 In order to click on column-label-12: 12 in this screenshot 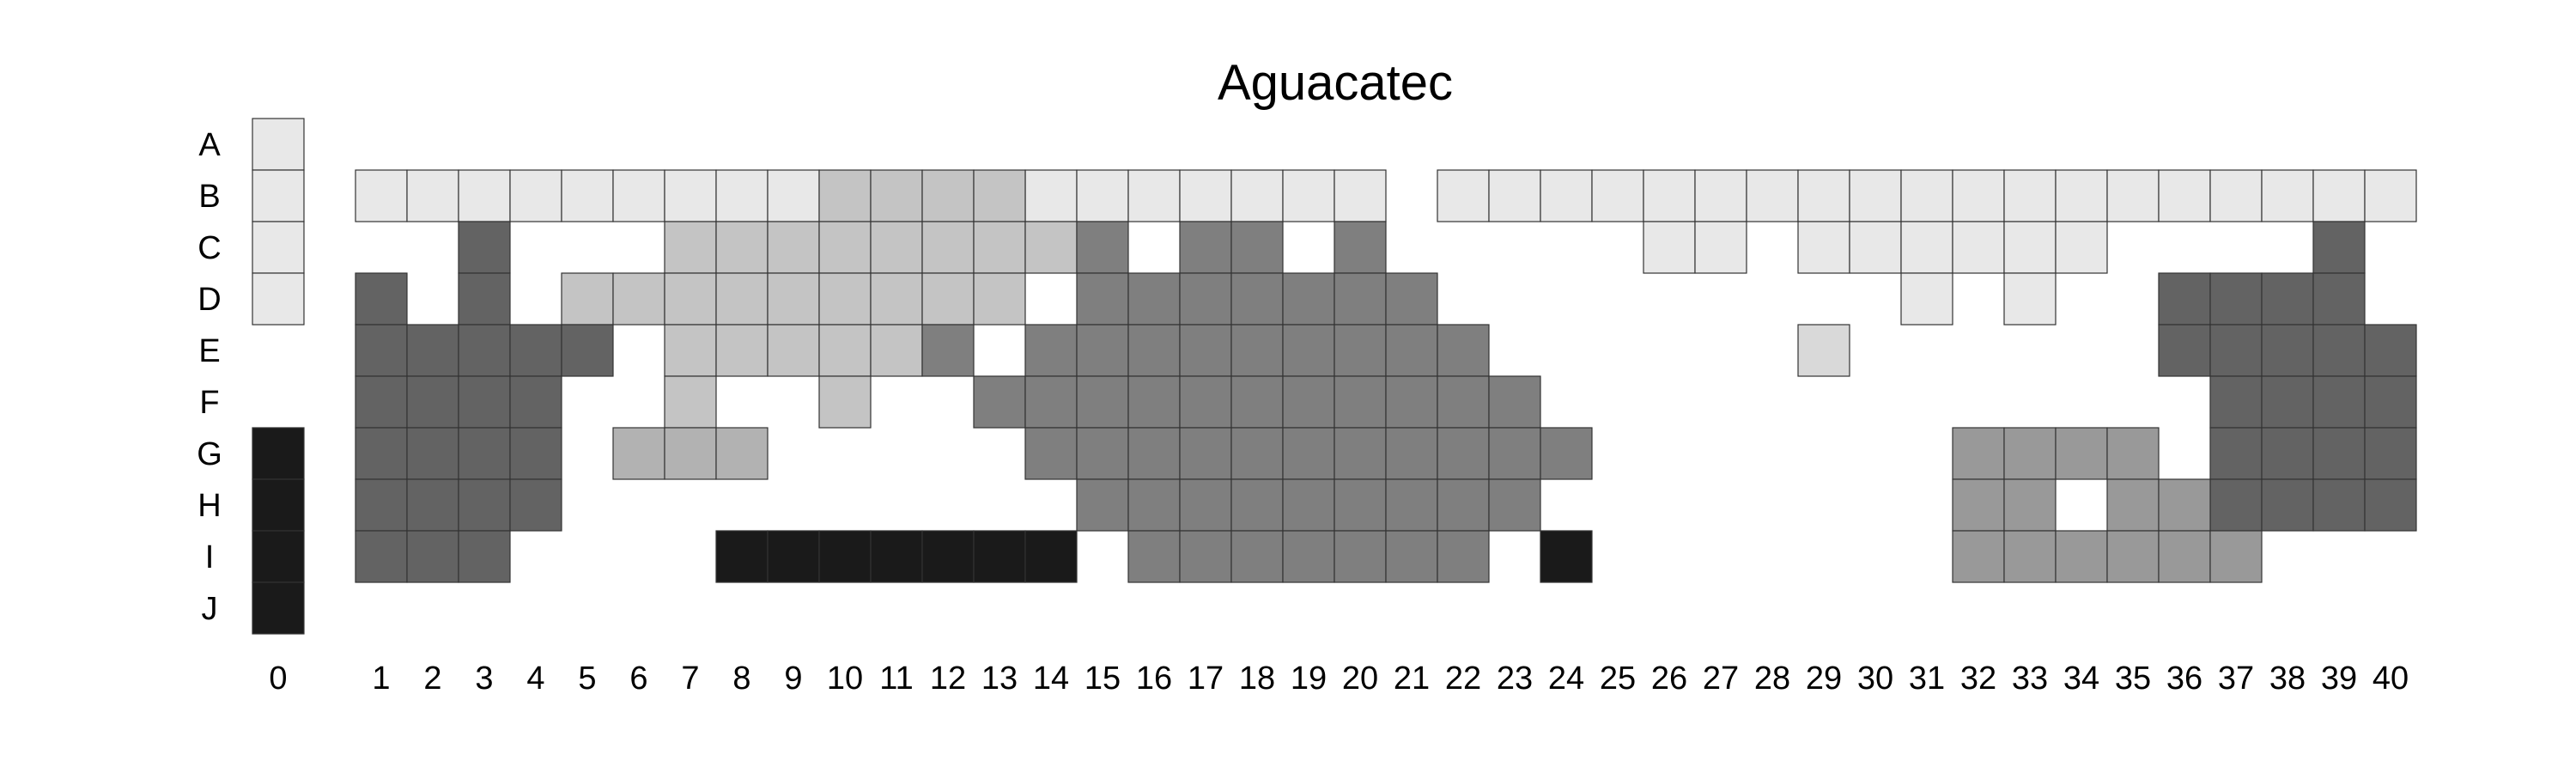, I will do `click(948, 678)`.